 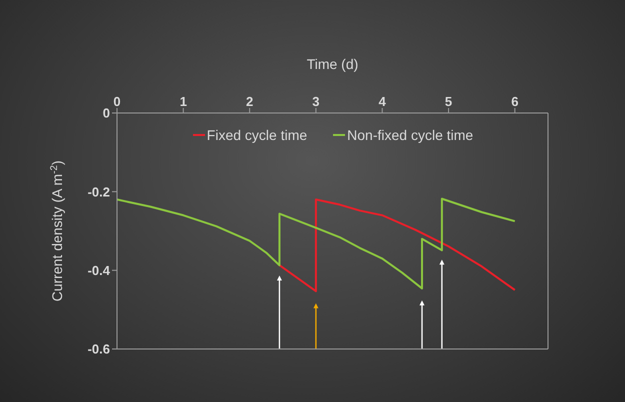 I want to click on x-tick-label: 3, so click(x=316, y=101).